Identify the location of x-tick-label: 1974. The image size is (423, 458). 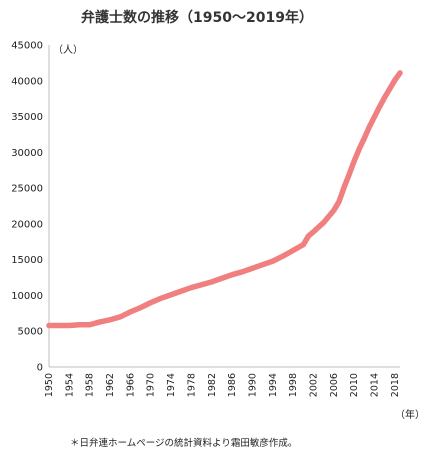
(171, 385).